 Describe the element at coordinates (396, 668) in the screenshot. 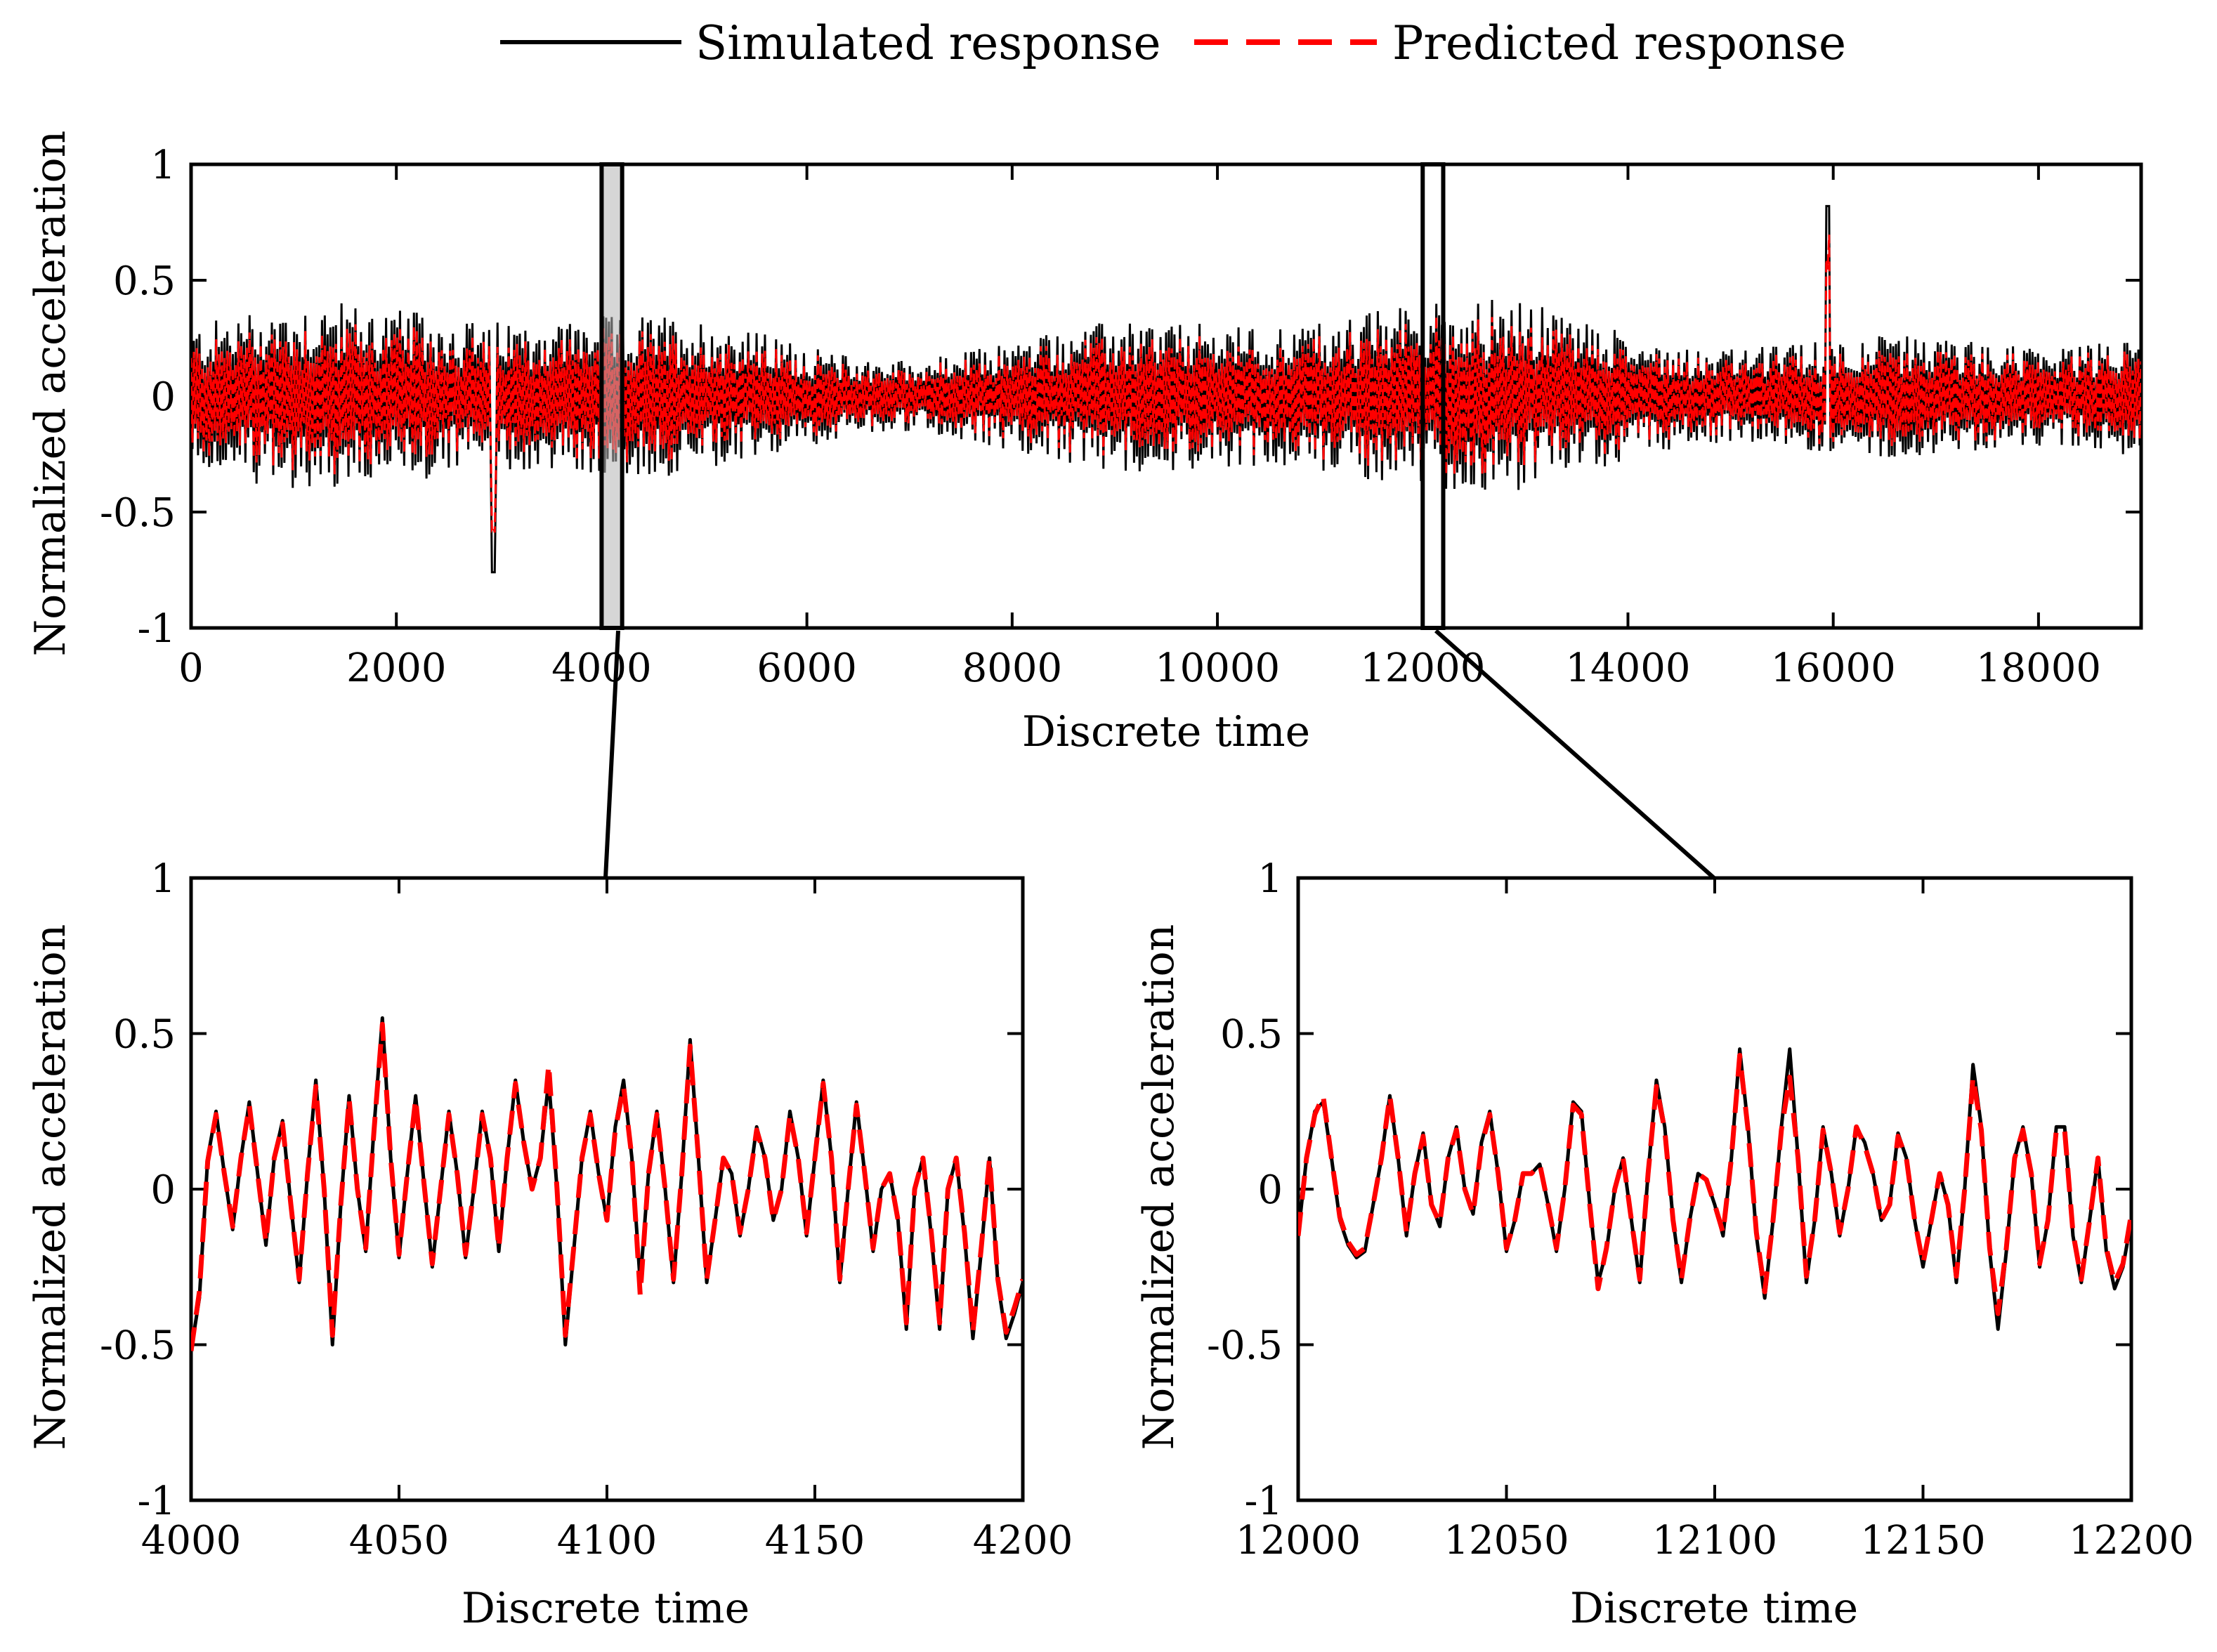

I see `overview-xtick-label: 2000` at that location.